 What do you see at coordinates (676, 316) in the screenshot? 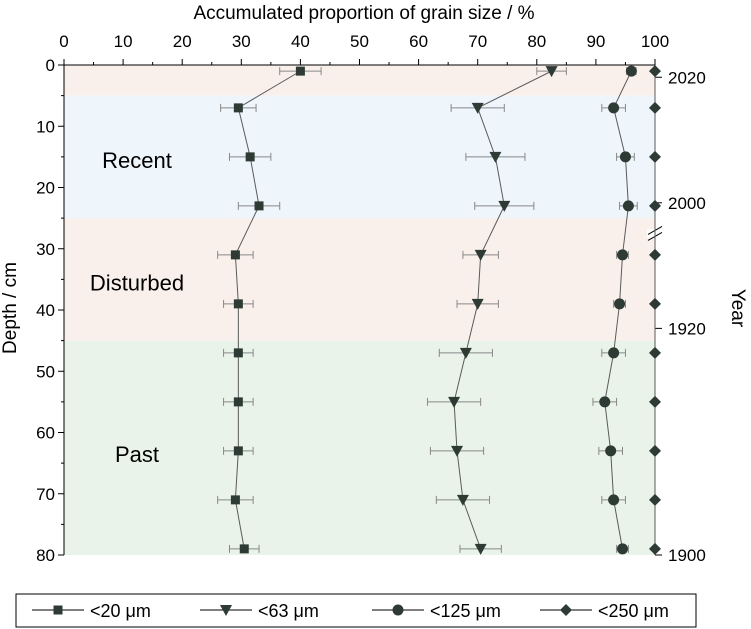
I see `y-axis-year: 2020 2000 1920 1900` at bounding box center [676, 316].